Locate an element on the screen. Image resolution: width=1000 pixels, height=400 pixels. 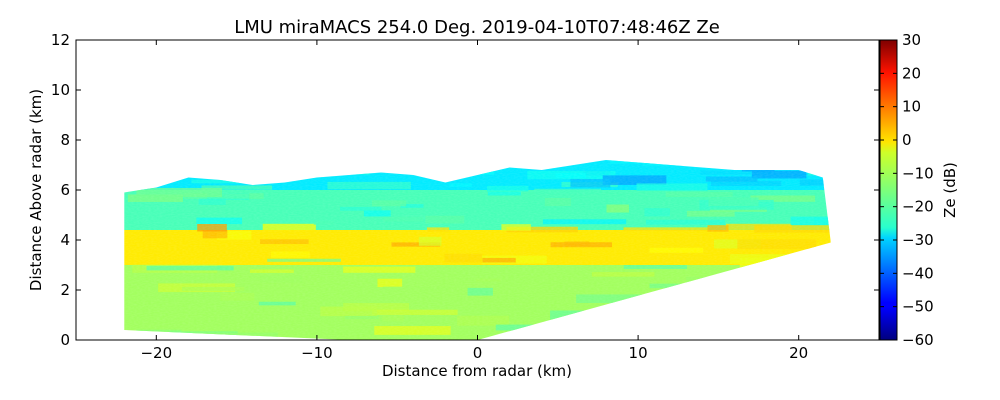
colorbar-tick-label: 30 is located at coordinates (911, 40).